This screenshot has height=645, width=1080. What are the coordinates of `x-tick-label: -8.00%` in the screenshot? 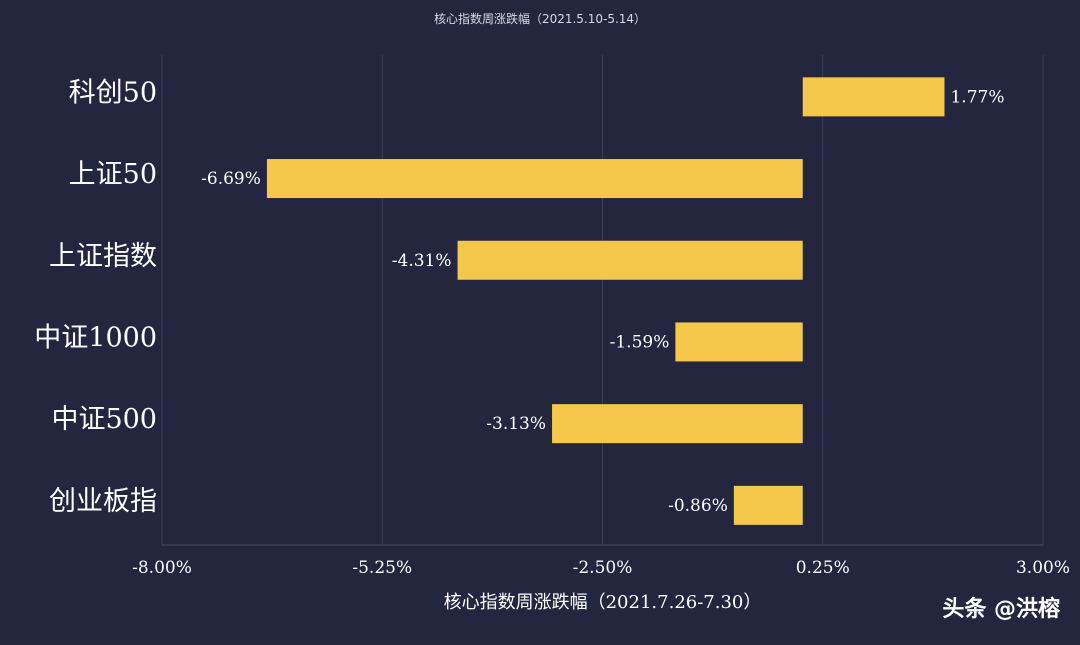 It's located at (162, 568).